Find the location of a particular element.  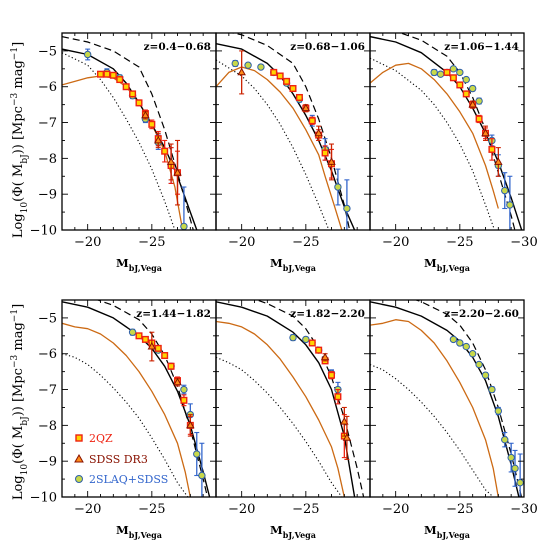

panel-1: −20 −25 −5 −6 −7 −8 −9 −10 z=0.4−0.68 MbJ,Vega is located at coordinates (123, 152).